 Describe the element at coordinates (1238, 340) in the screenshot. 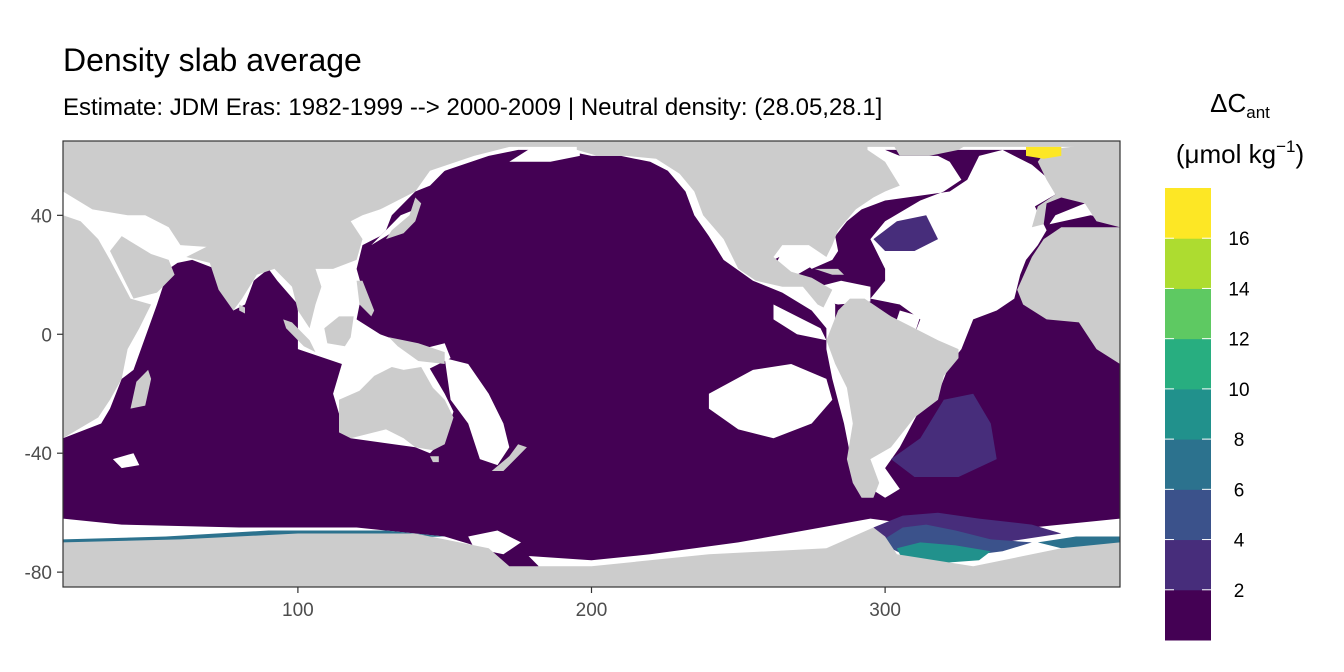

I see `legend-label-12: 12` at that location.